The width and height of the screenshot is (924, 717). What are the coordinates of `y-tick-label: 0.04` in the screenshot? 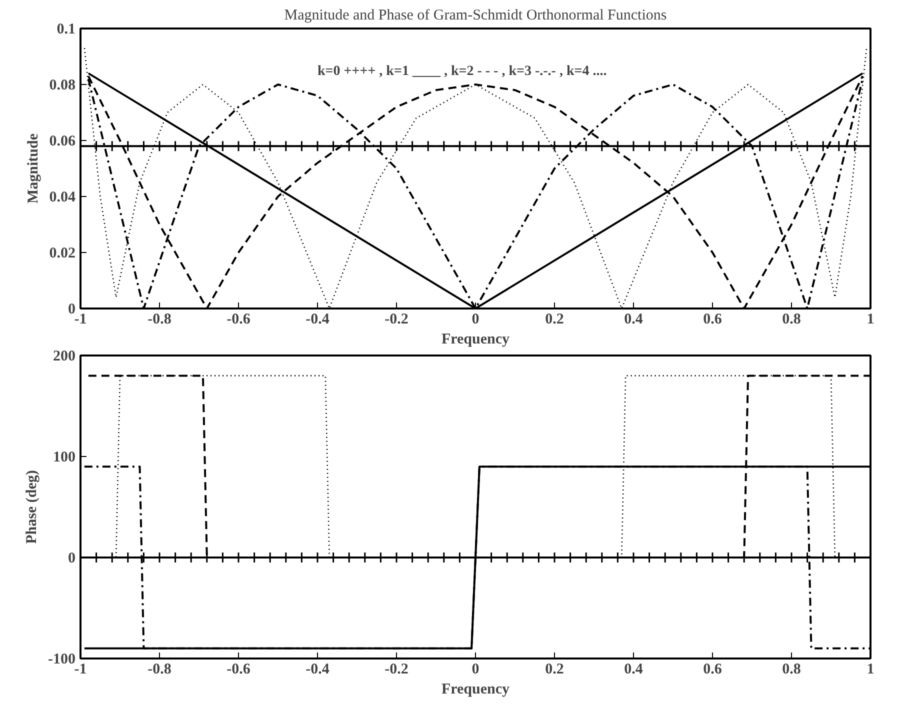 It's located at (62, 198).